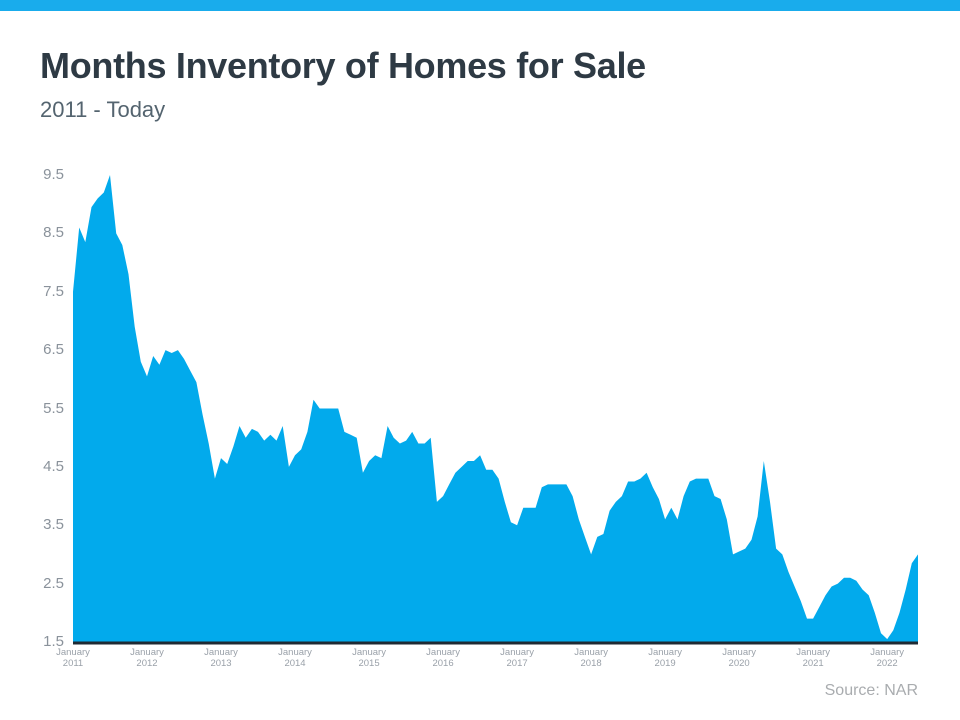 Image resolution: width=960 pixels, height=720 pixels. I want to click on y-tick-label: 9.5, so click(53, 174).